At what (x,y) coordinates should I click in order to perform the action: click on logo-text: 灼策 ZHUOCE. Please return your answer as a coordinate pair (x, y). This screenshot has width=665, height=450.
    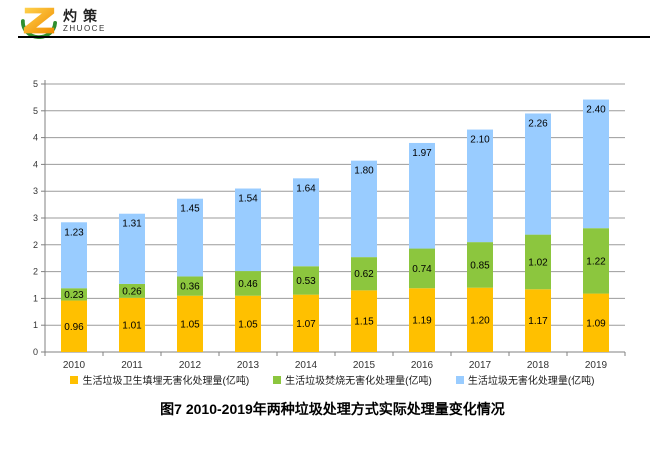
    Looking at the image, I should click on (84, 21).